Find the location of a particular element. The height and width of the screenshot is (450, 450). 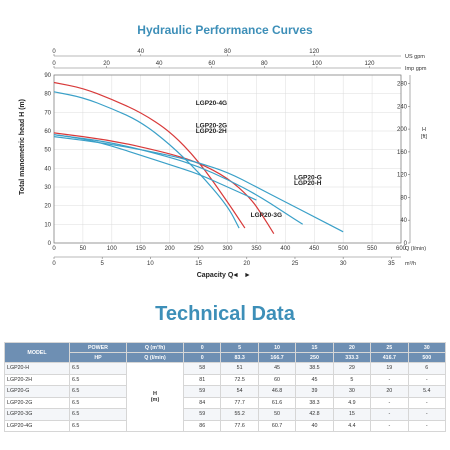

right-axis-tick-label: 120 is located at coordinates (402, 176).